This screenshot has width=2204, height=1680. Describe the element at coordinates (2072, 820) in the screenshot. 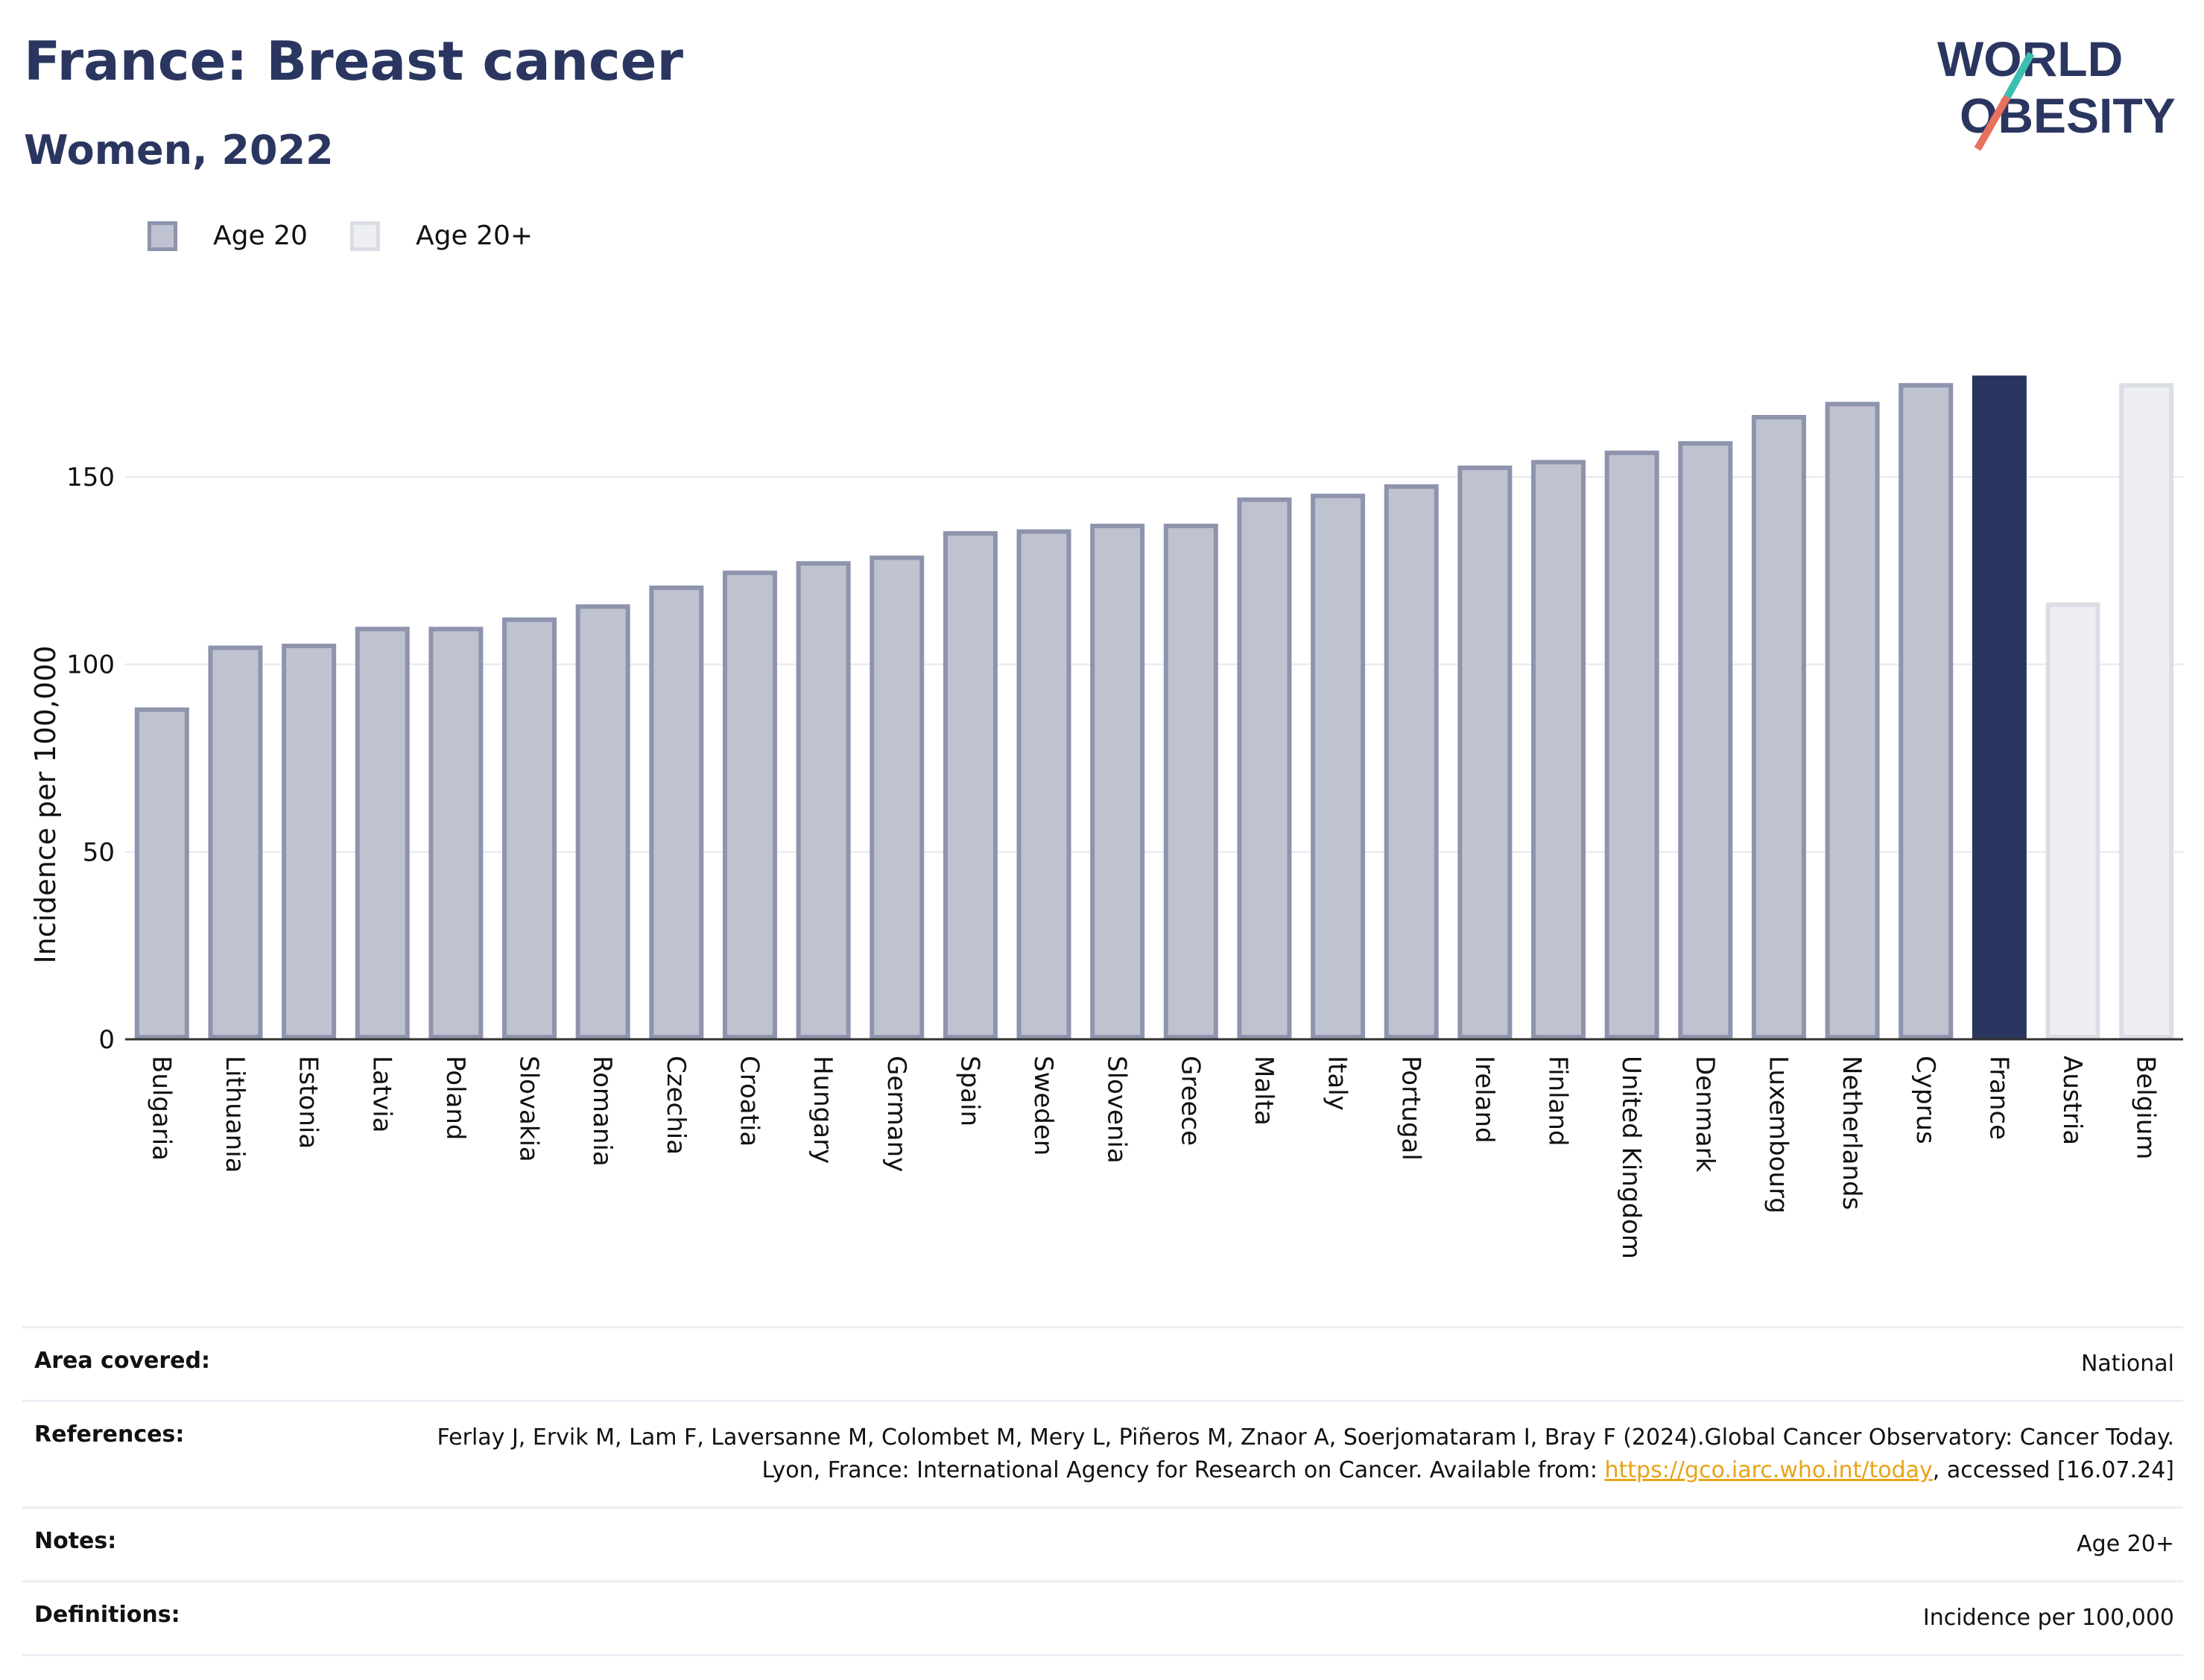

I see `bar-austria` at that location.